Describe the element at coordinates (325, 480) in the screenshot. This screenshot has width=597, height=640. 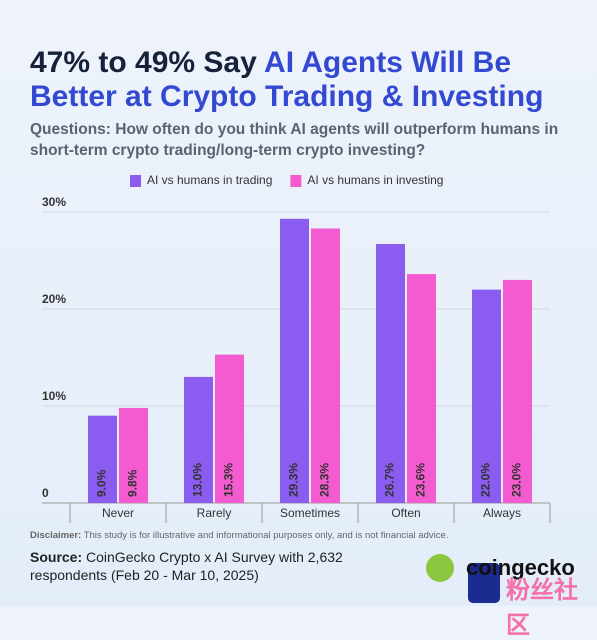
I see `value-label: 28.3%` at that location.